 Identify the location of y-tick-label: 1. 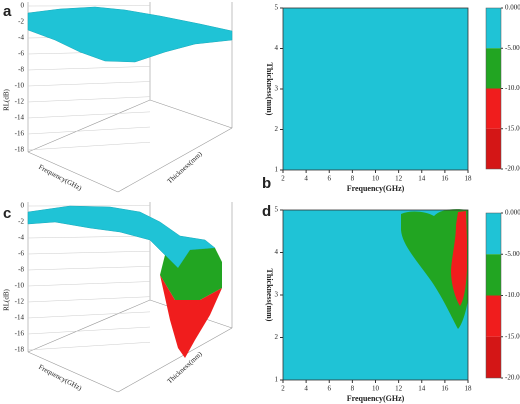
(277, 170).